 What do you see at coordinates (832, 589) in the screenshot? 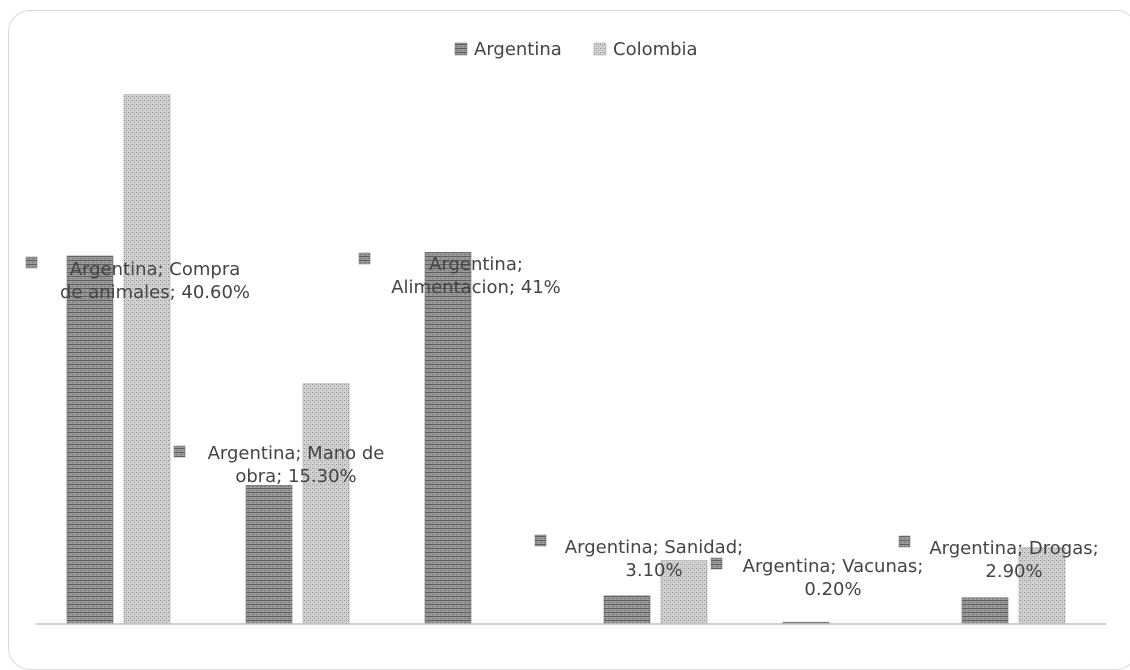
I see `data-label-4-line-1: 0.20%` at bounding box center [832, 589].